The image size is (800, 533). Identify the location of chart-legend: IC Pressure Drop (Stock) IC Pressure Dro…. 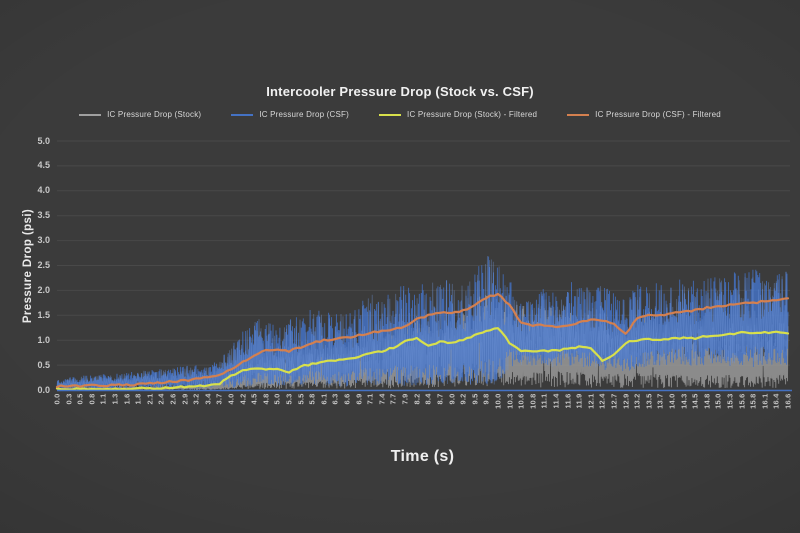
(400, 114).